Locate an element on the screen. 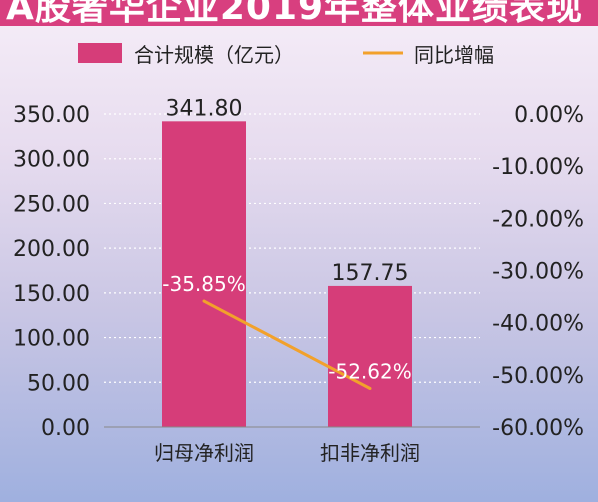  legend-label-line: 同比增幅 is located at coordinates (454, 55).